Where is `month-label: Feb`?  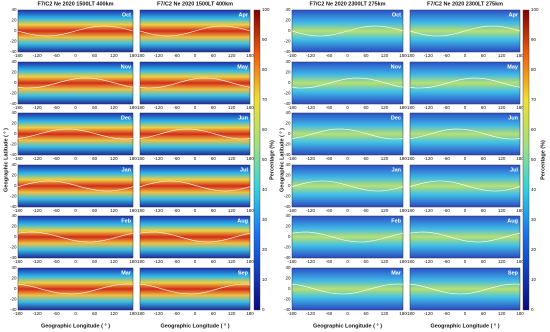
month-label: Feb is located at coordinates (396, 221).